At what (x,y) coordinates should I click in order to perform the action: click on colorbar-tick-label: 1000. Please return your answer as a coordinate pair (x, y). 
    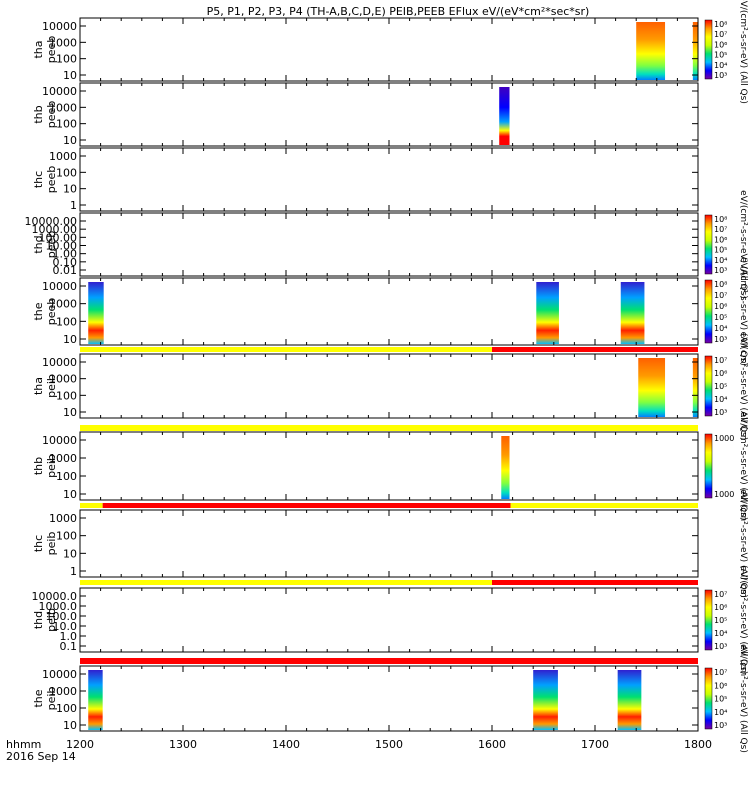
    Looking at the image, I should click on (724, 494).